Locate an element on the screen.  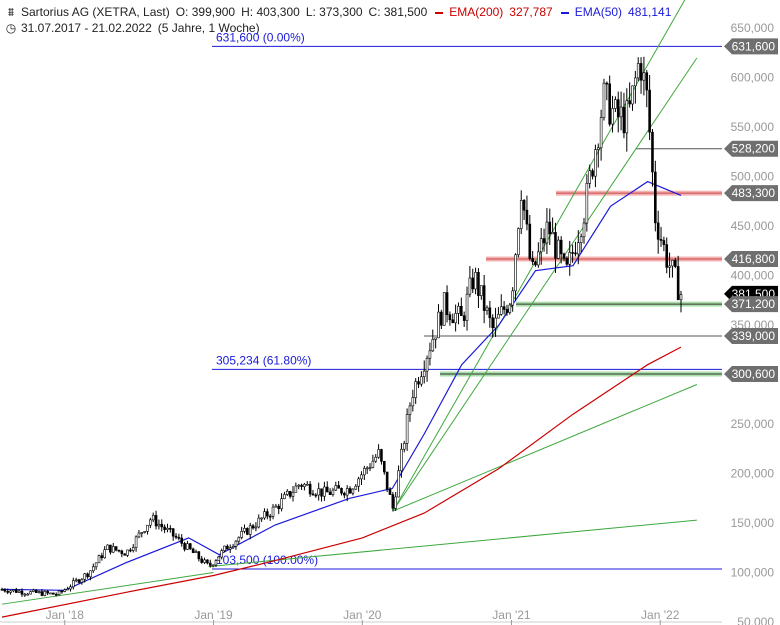
ema50-value: 481,141 is located at coordinates (650, 12).